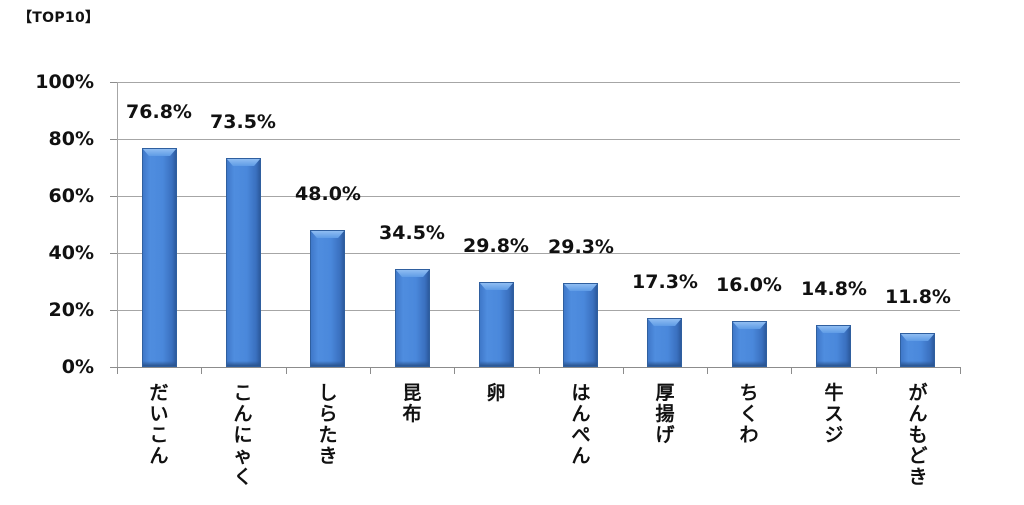 This screenshot has height=505, width=1024. I want to click on data-label: 29.3%, so click(581, 247).